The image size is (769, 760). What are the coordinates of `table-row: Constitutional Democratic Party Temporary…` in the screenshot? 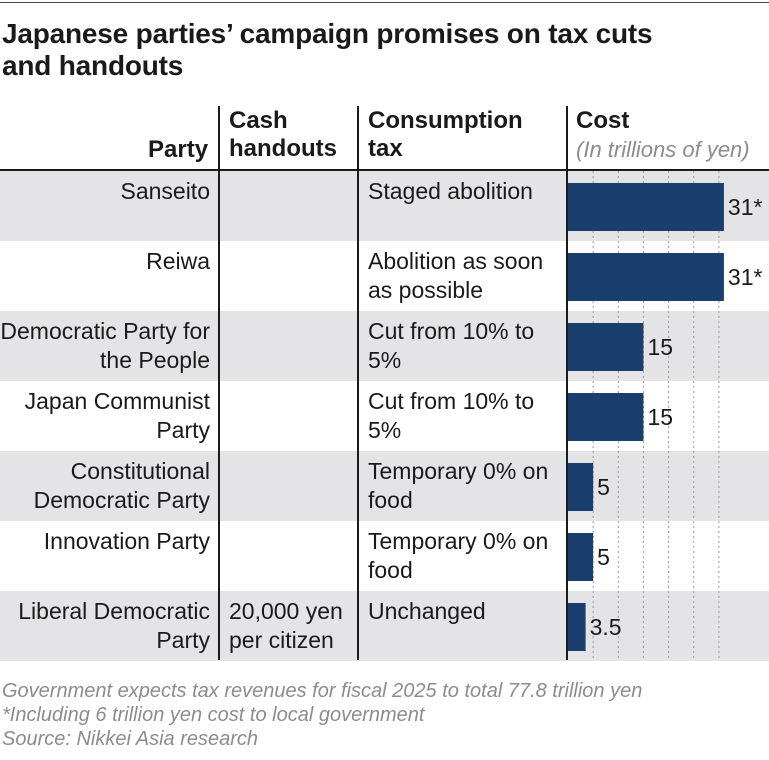 It's located at (384, 486).